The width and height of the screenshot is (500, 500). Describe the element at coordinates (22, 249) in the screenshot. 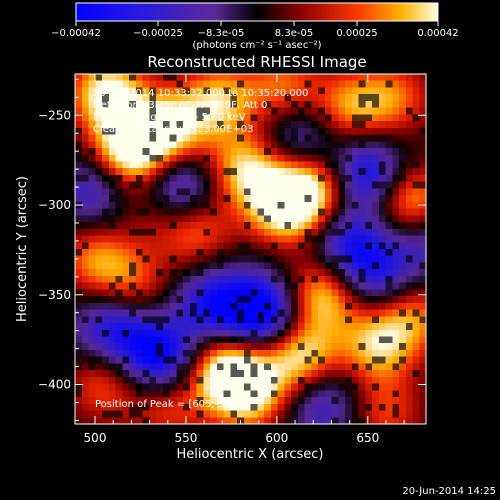

I see `y-axis-label: Heliocentric Y (arcsec)` at that location.